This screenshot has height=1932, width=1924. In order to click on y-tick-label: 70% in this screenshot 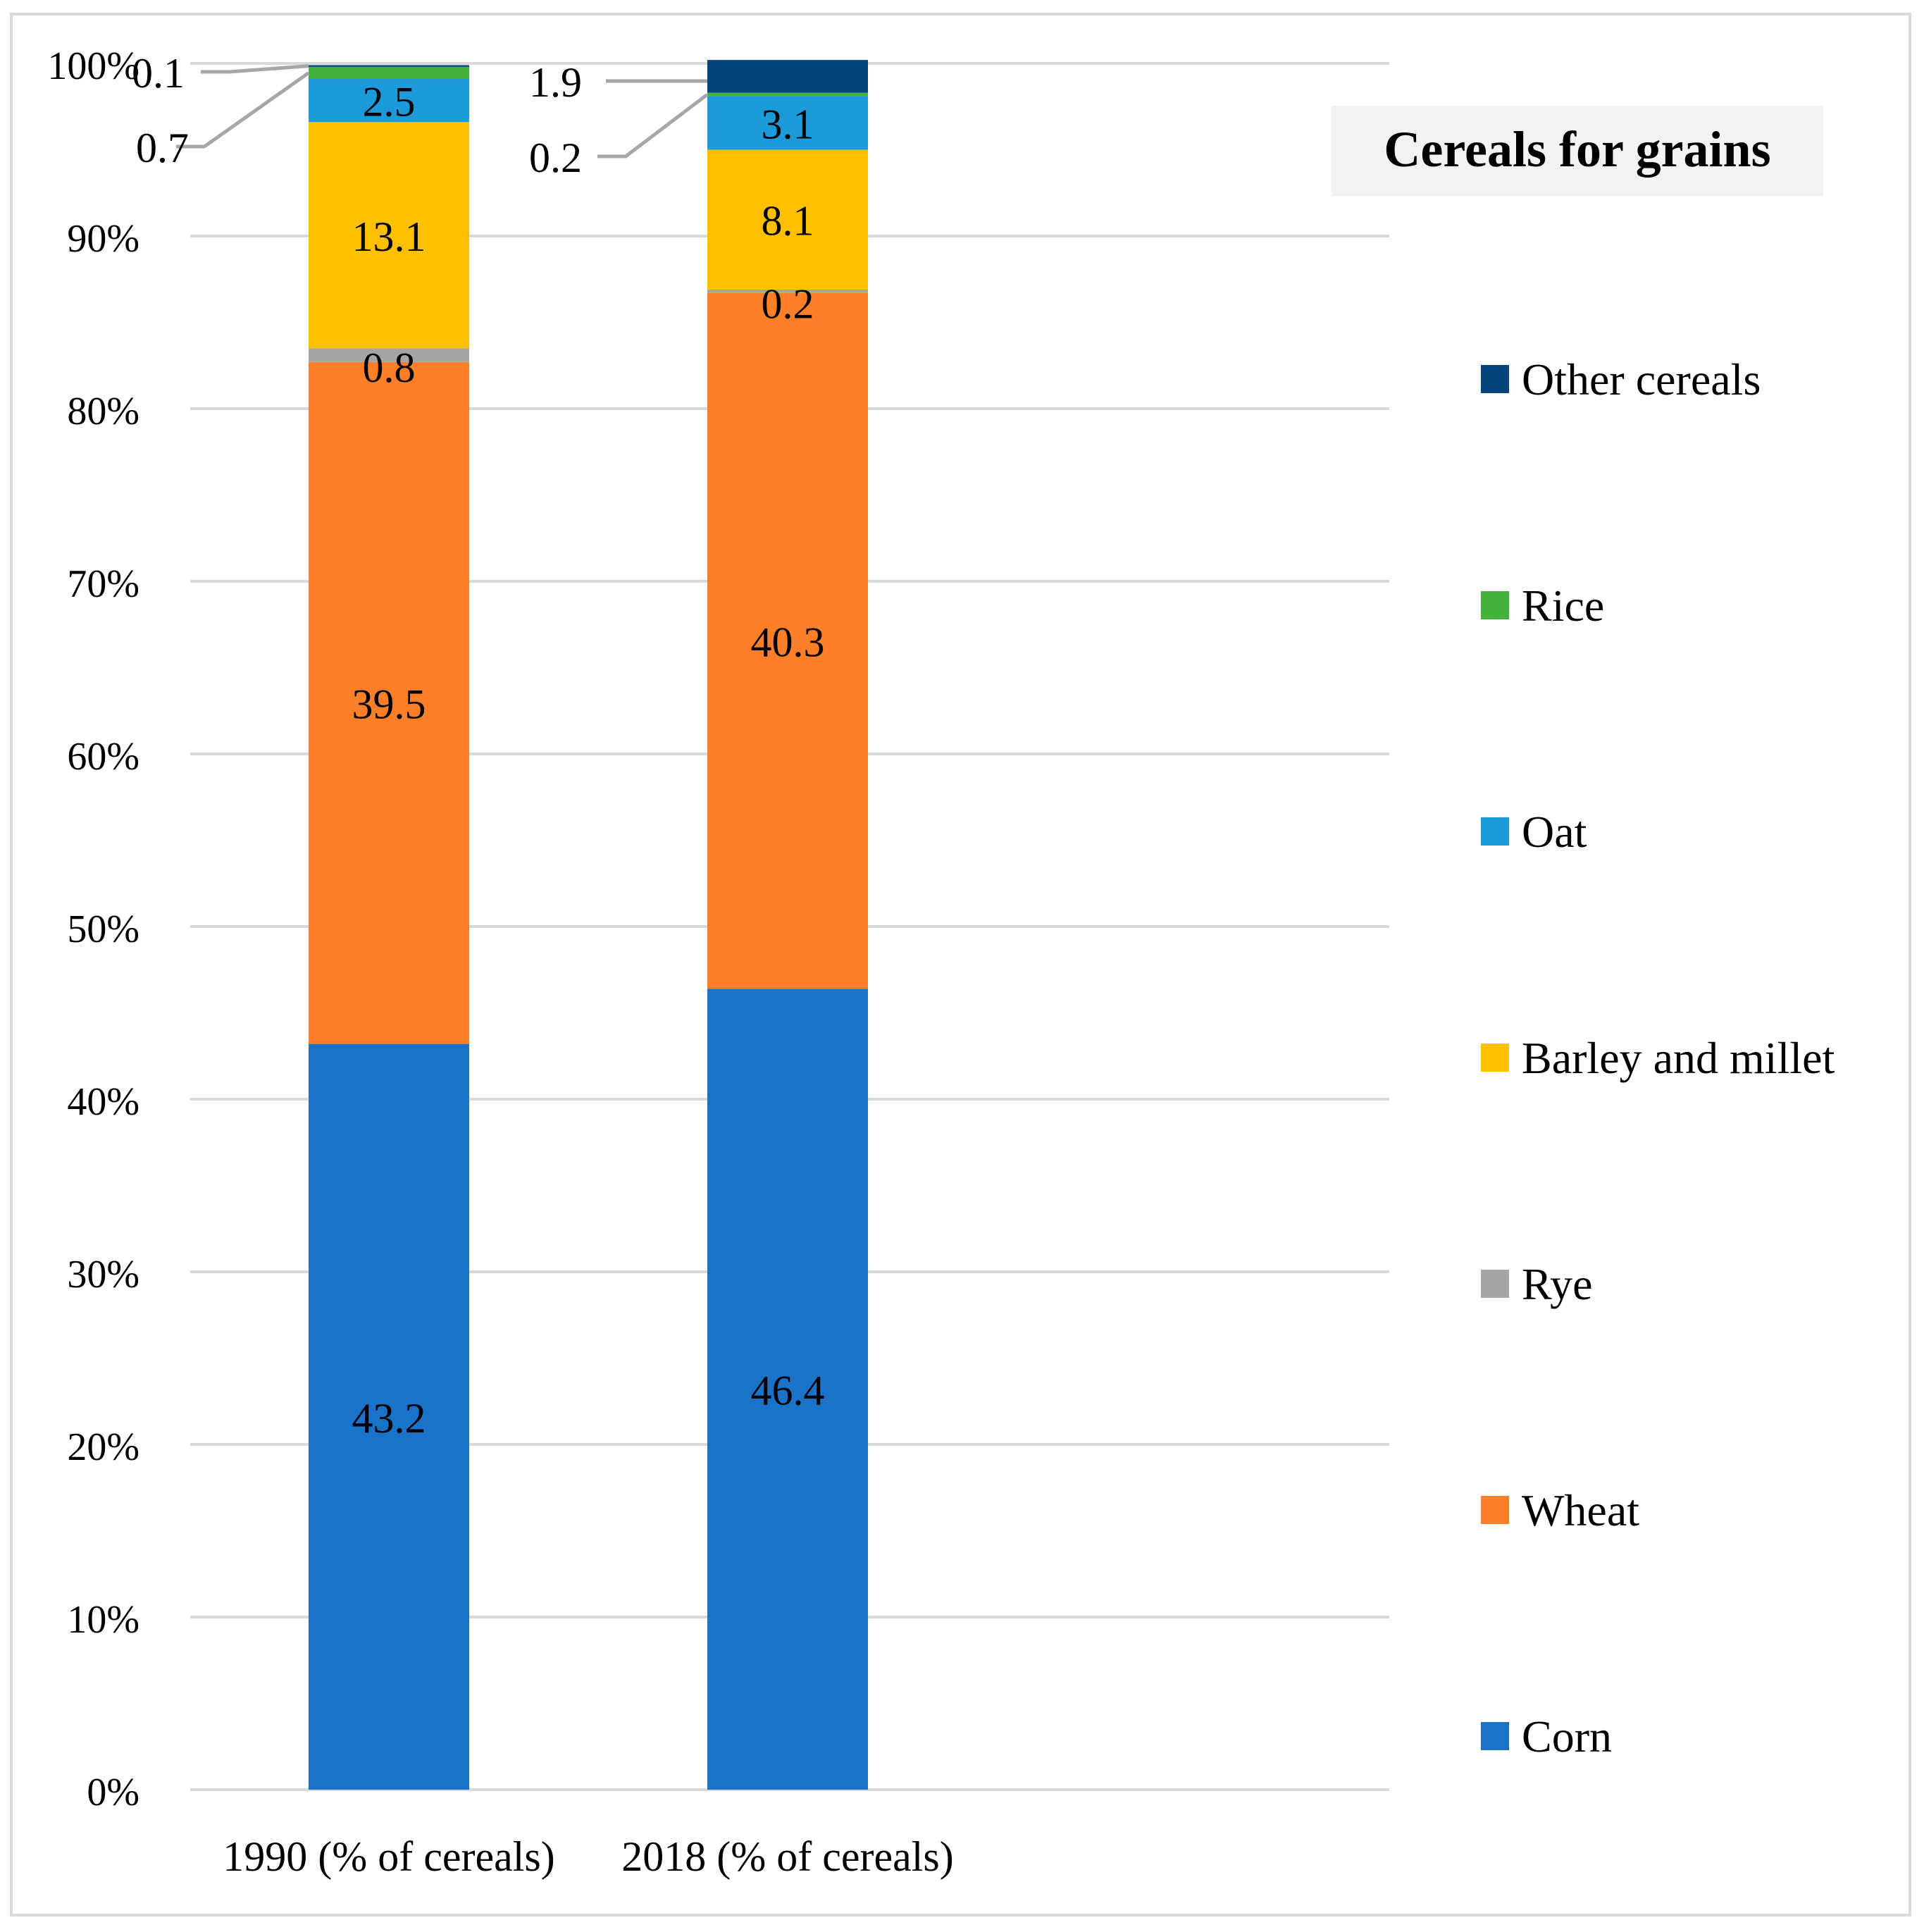, I will do `click(103, 584)`.